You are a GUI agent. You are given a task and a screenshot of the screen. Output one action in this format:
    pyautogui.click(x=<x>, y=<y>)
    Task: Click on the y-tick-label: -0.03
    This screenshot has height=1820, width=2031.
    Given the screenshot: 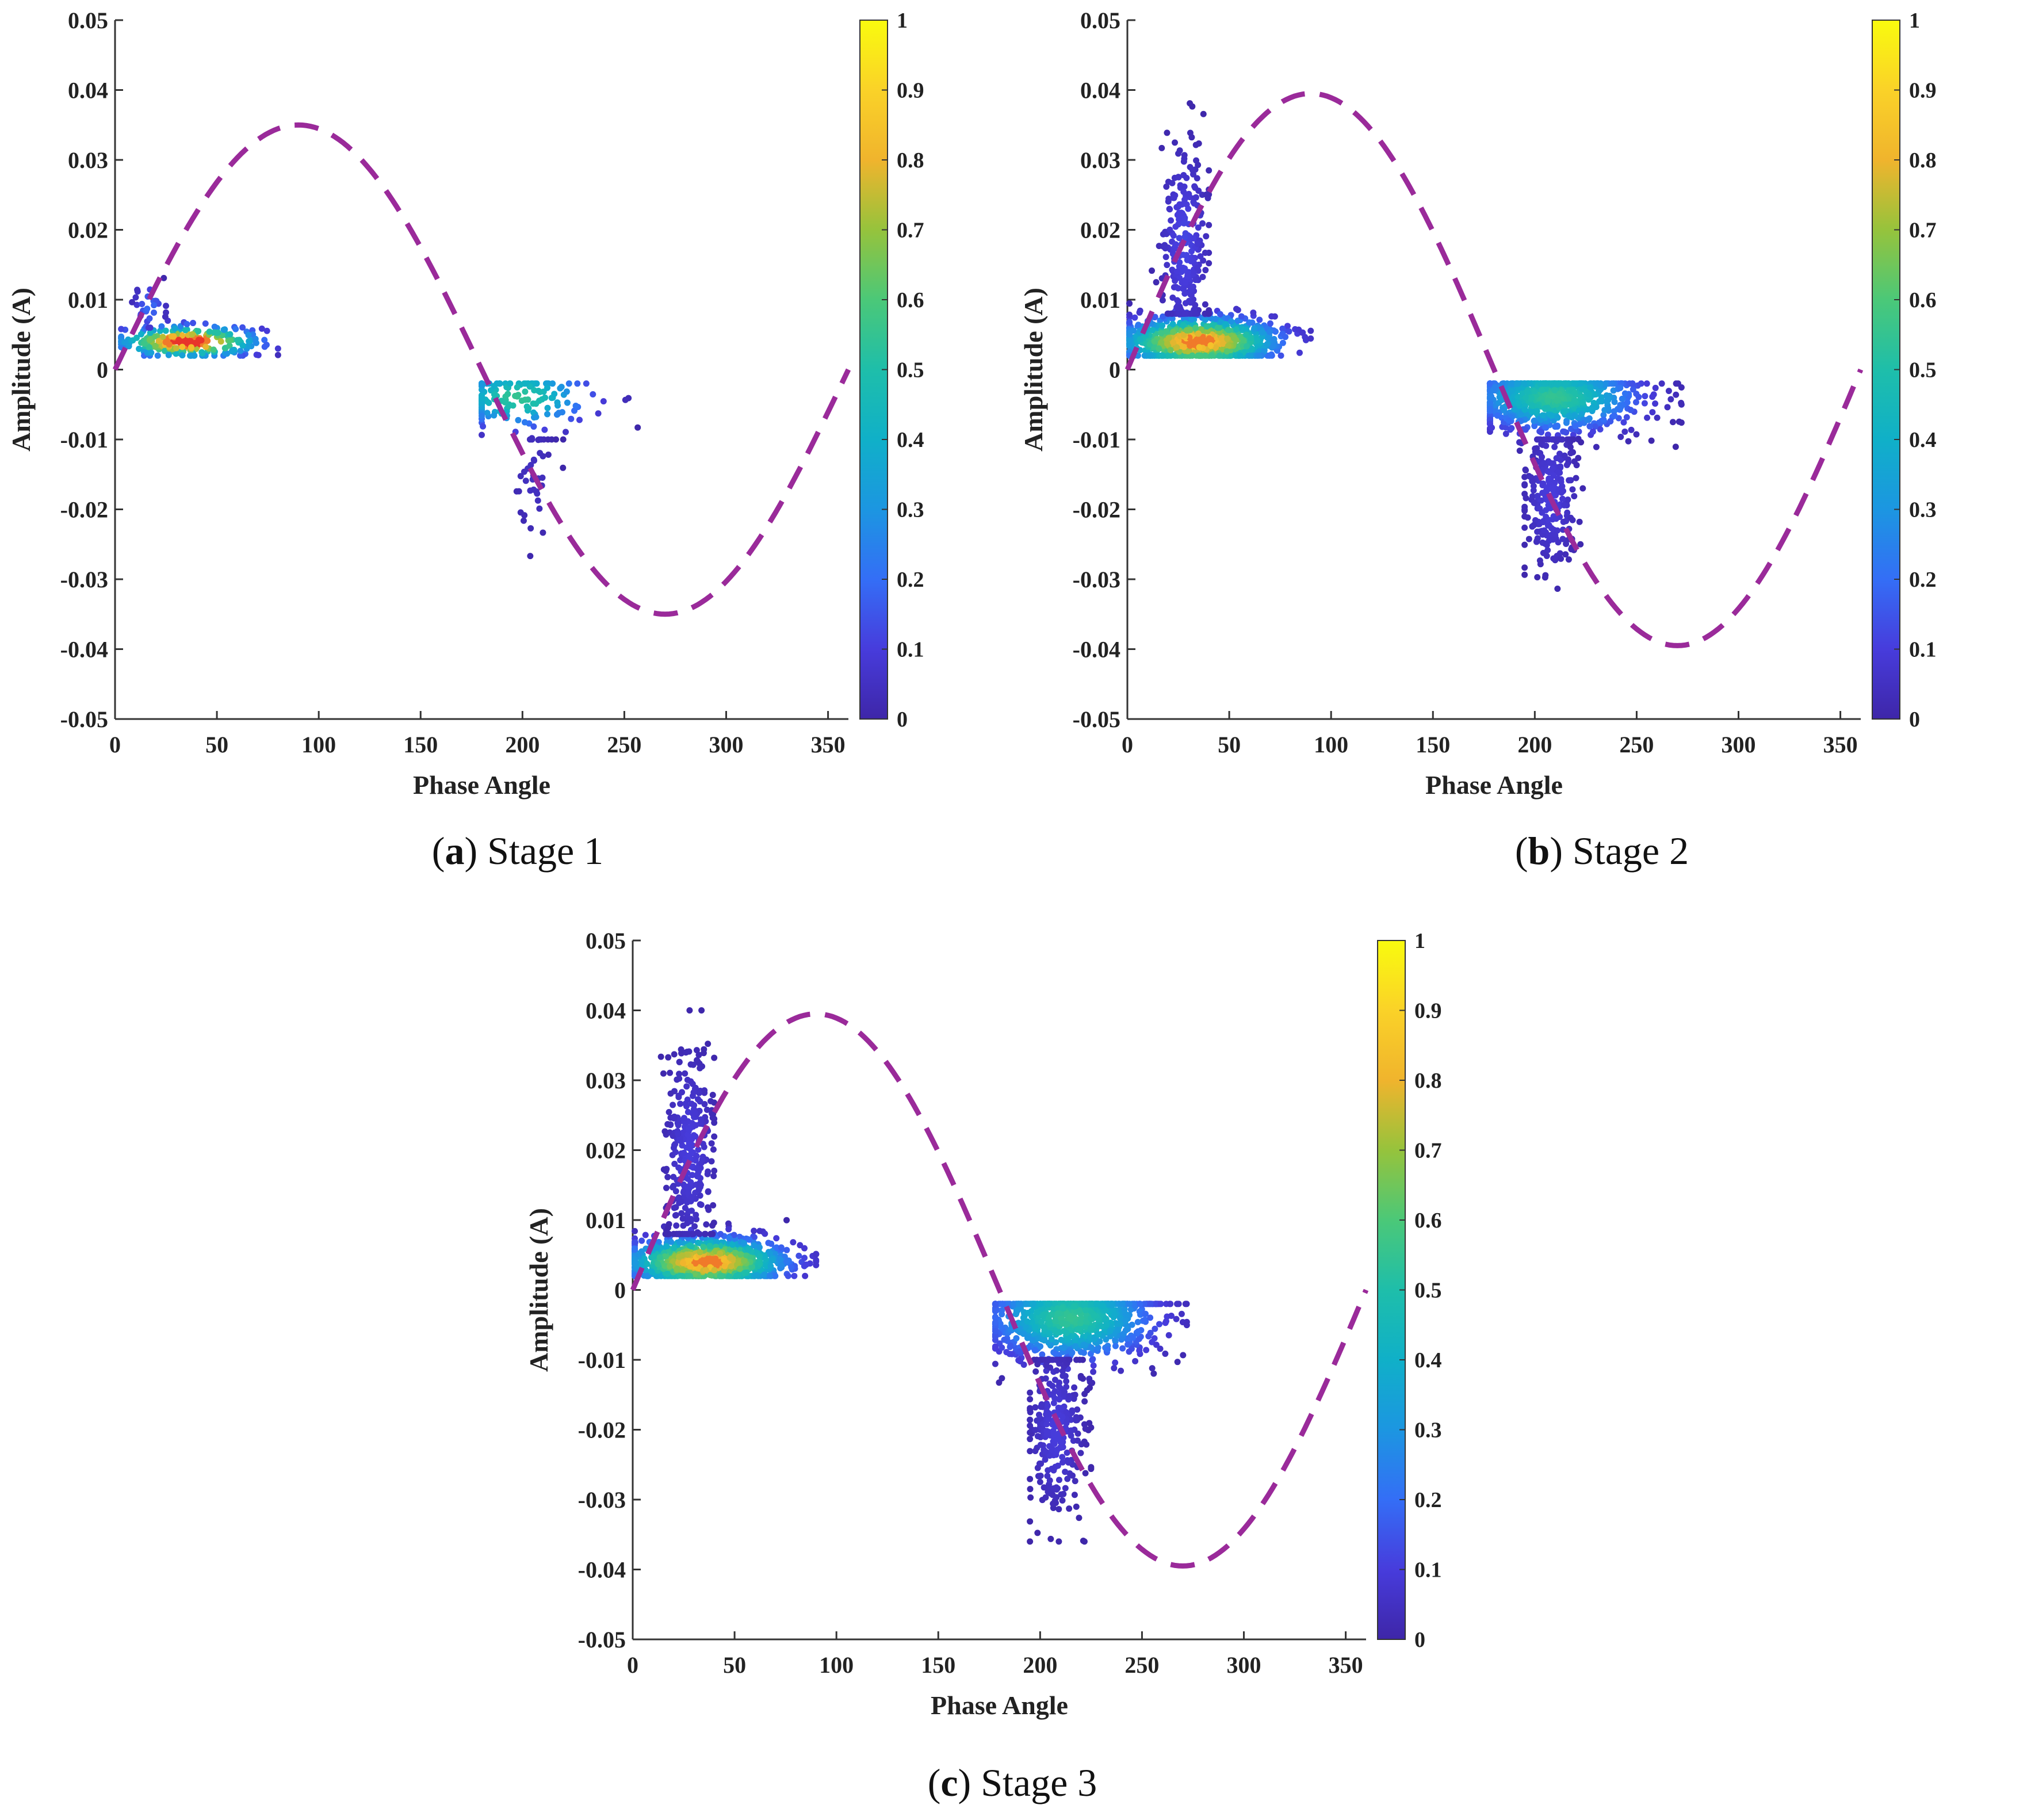 What is the action you would take?
    pyautogui.click(x=84, y=579)
    